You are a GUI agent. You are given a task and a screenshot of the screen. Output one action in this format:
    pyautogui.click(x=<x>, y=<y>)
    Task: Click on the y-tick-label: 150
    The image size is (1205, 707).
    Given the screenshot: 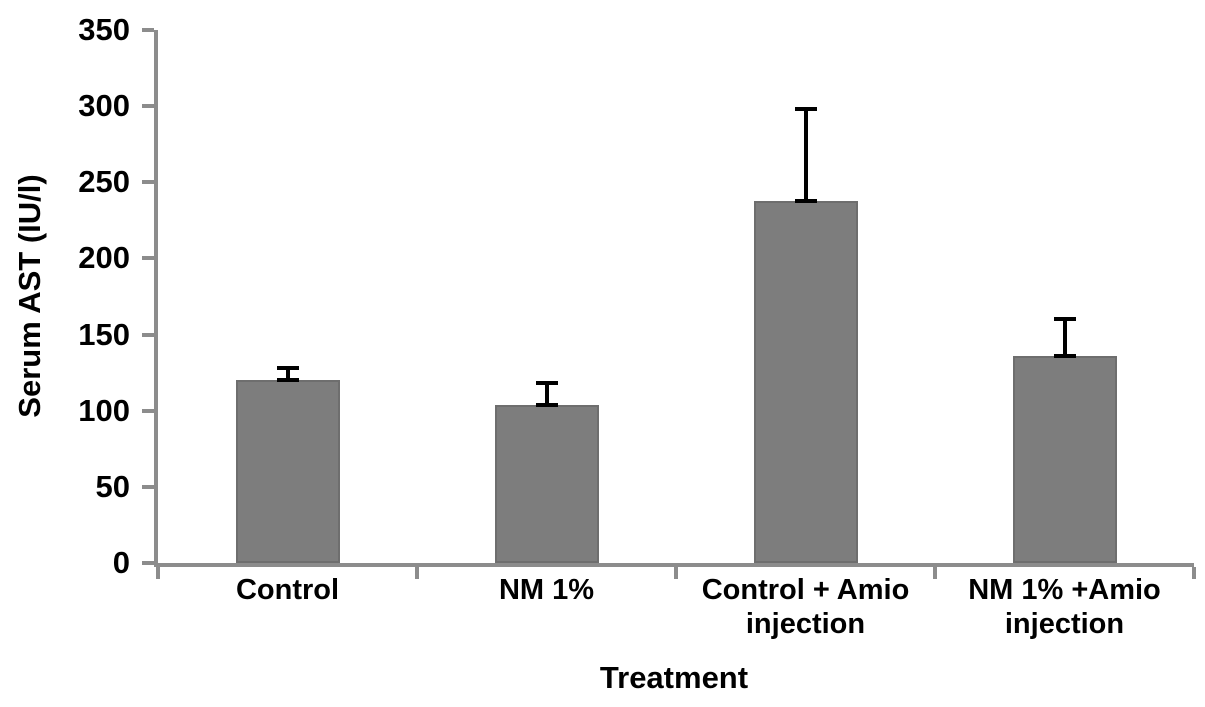 What is the action you would take?
    pyautogui.click(x=104, y=334)
    